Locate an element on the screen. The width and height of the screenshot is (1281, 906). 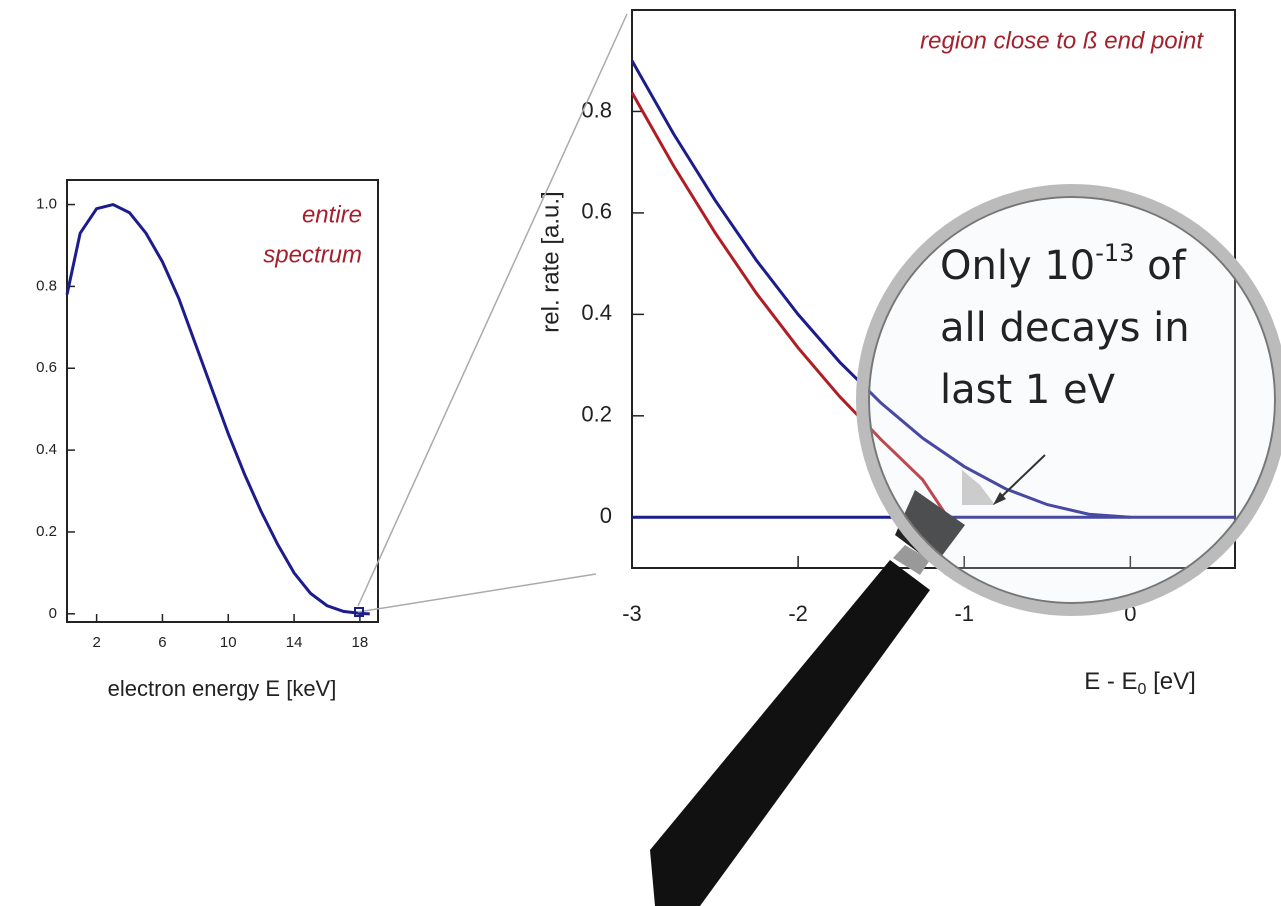
chart-title: region close to ß end point is located at coordinates (1062, 40).